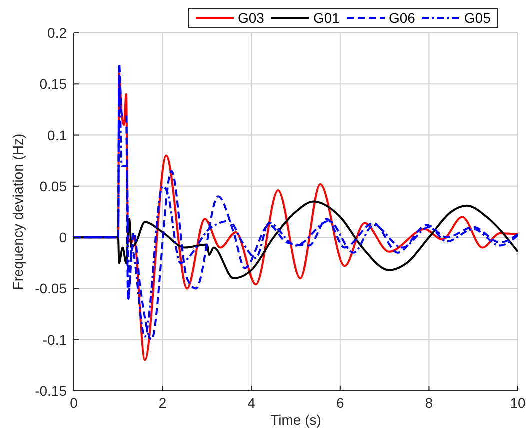 Image resolution: width=526 pixels, height=442 pixels. What do you see at coordinates (58, 135) in the screenshot?
I see `y-tick-label: 0.1` at bounding box center [58, 135].